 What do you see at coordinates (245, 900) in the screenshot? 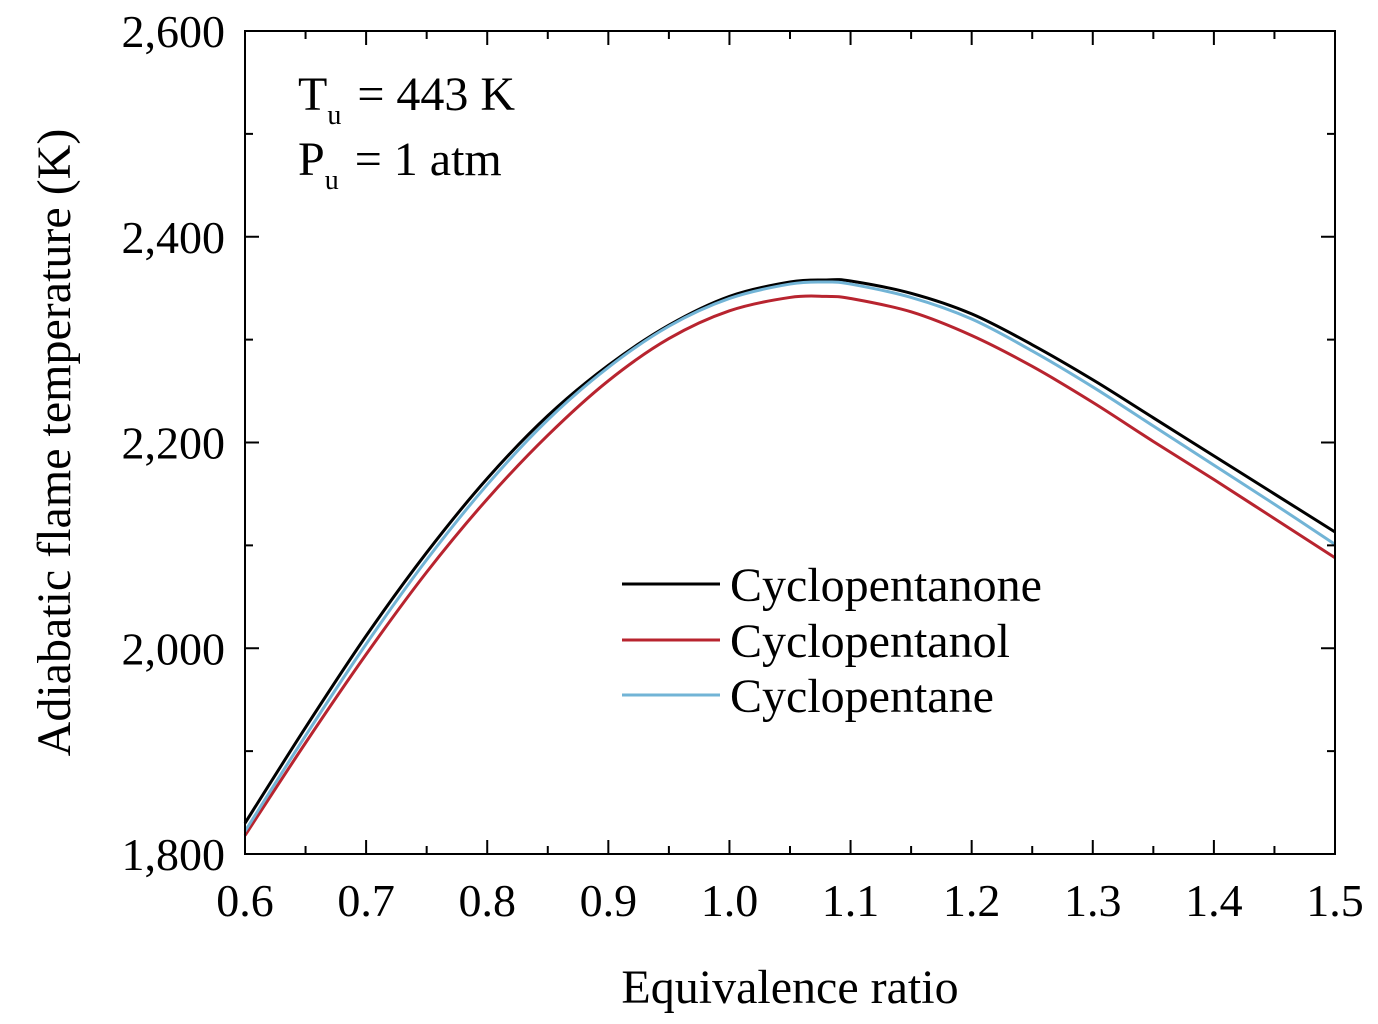
I see `x-tick-label: 0.6` at bounding box center [245, 900].